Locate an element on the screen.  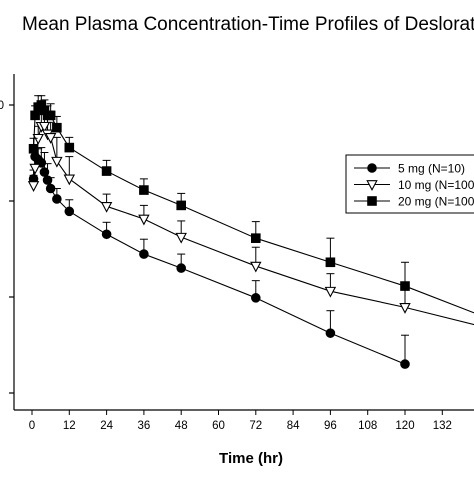
legend-layer: 5 mg (N=10) 10 mg (N=100 20 mg (N=100 is located at coordinates (409, 184).